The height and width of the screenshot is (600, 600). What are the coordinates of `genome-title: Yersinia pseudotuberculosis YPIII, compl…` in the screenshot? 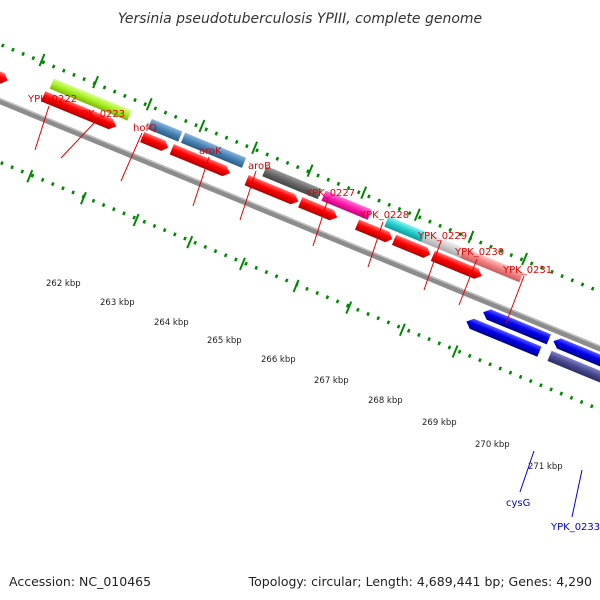 It's located at (300, 19).